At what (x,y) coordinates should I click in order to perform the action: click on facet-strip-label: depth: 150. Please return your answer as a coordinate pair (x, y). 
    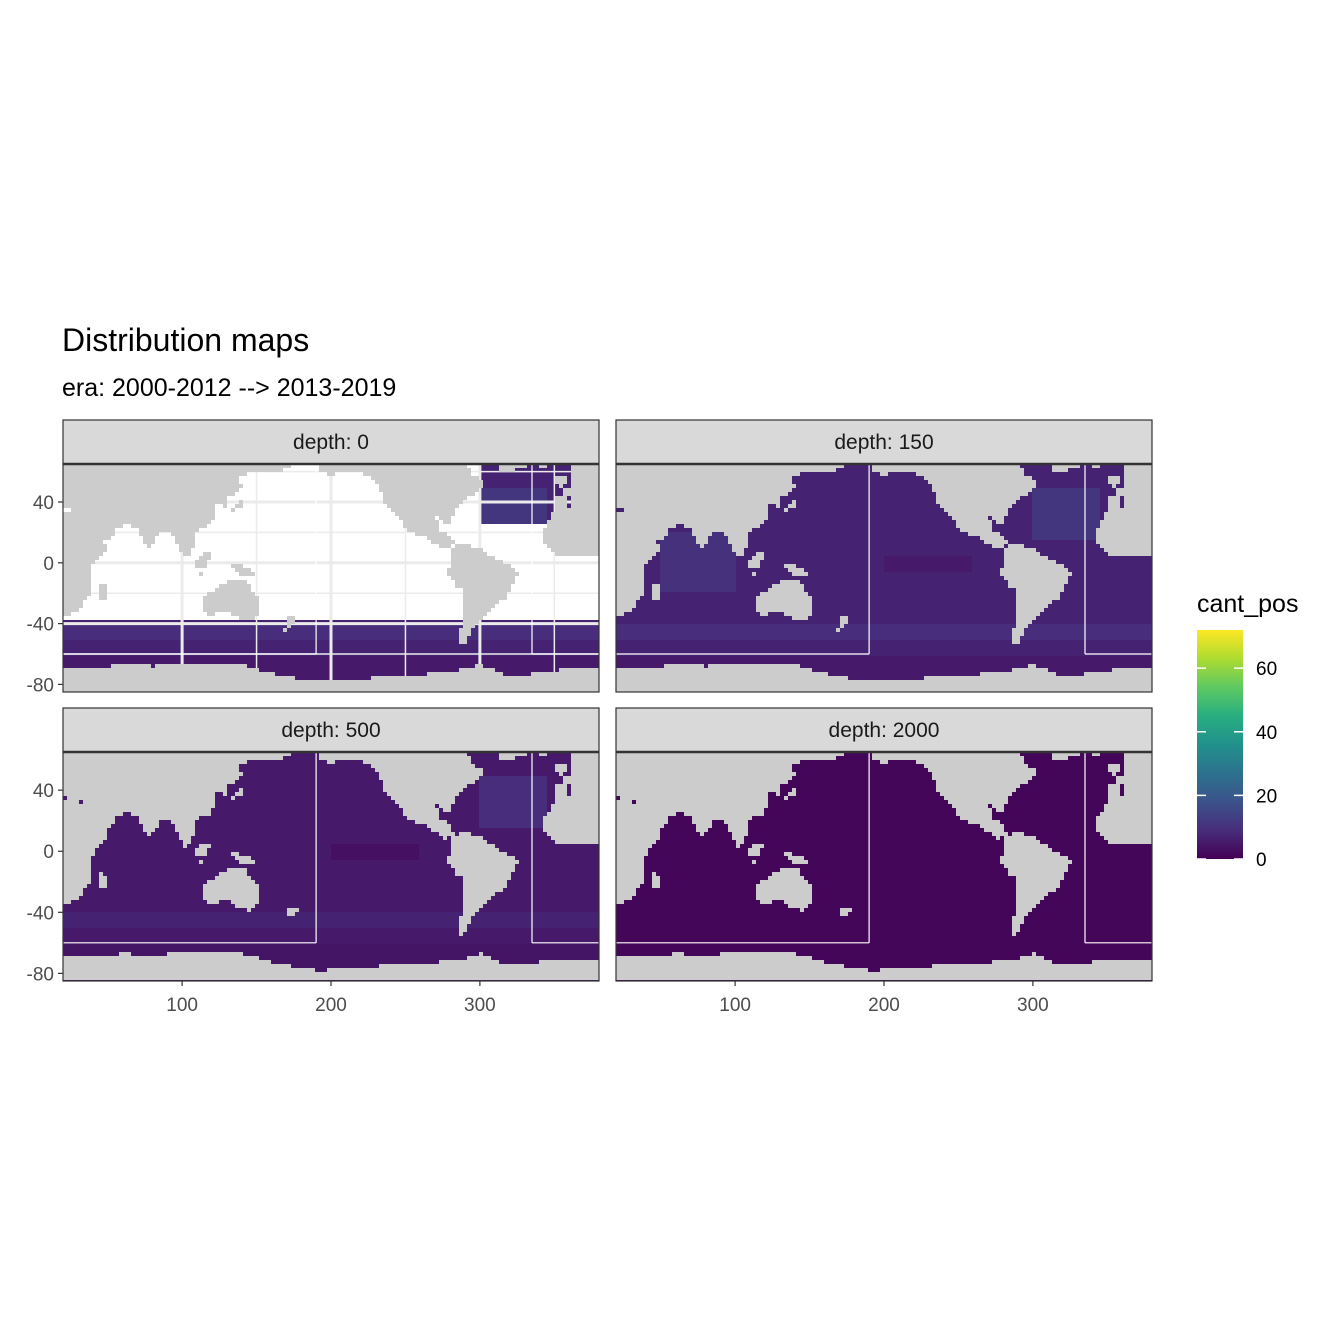
    Looking at the image, I should click on (883, 442).